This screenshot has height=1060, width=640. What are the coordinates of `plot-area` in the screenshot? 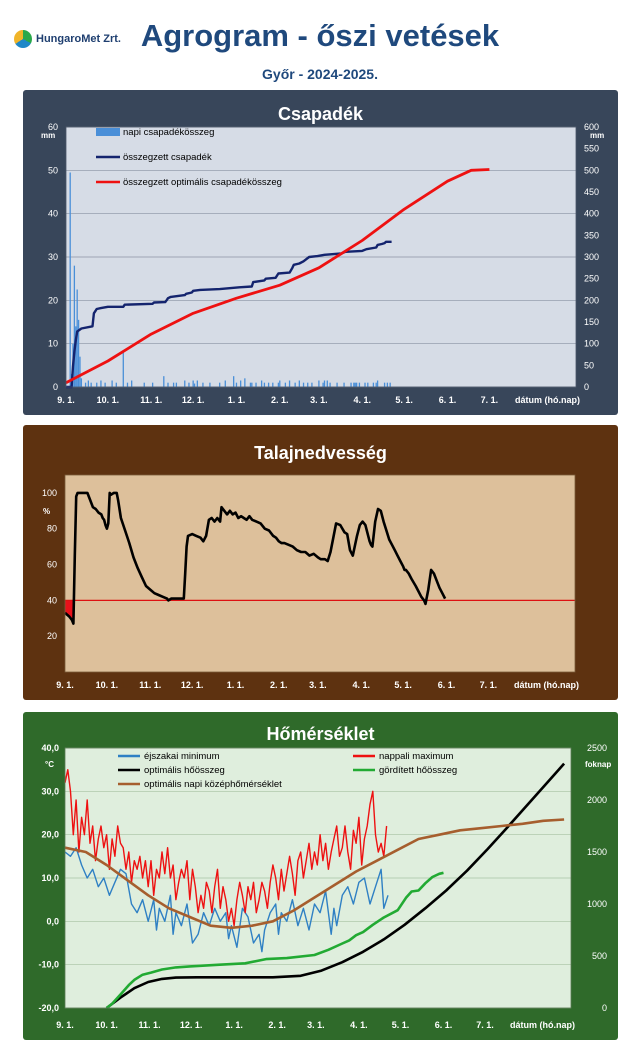 It's located at (320, 573).